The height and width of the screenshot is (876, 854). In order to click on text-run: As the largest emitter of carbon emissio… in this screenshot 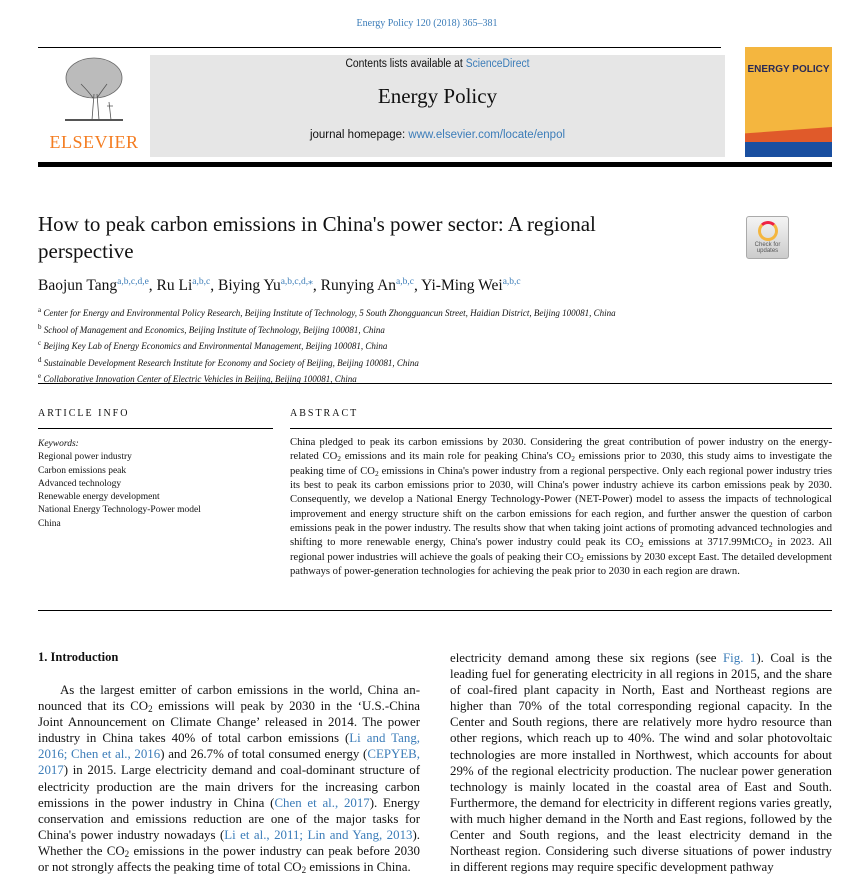, I will do `click(229, 698)`.